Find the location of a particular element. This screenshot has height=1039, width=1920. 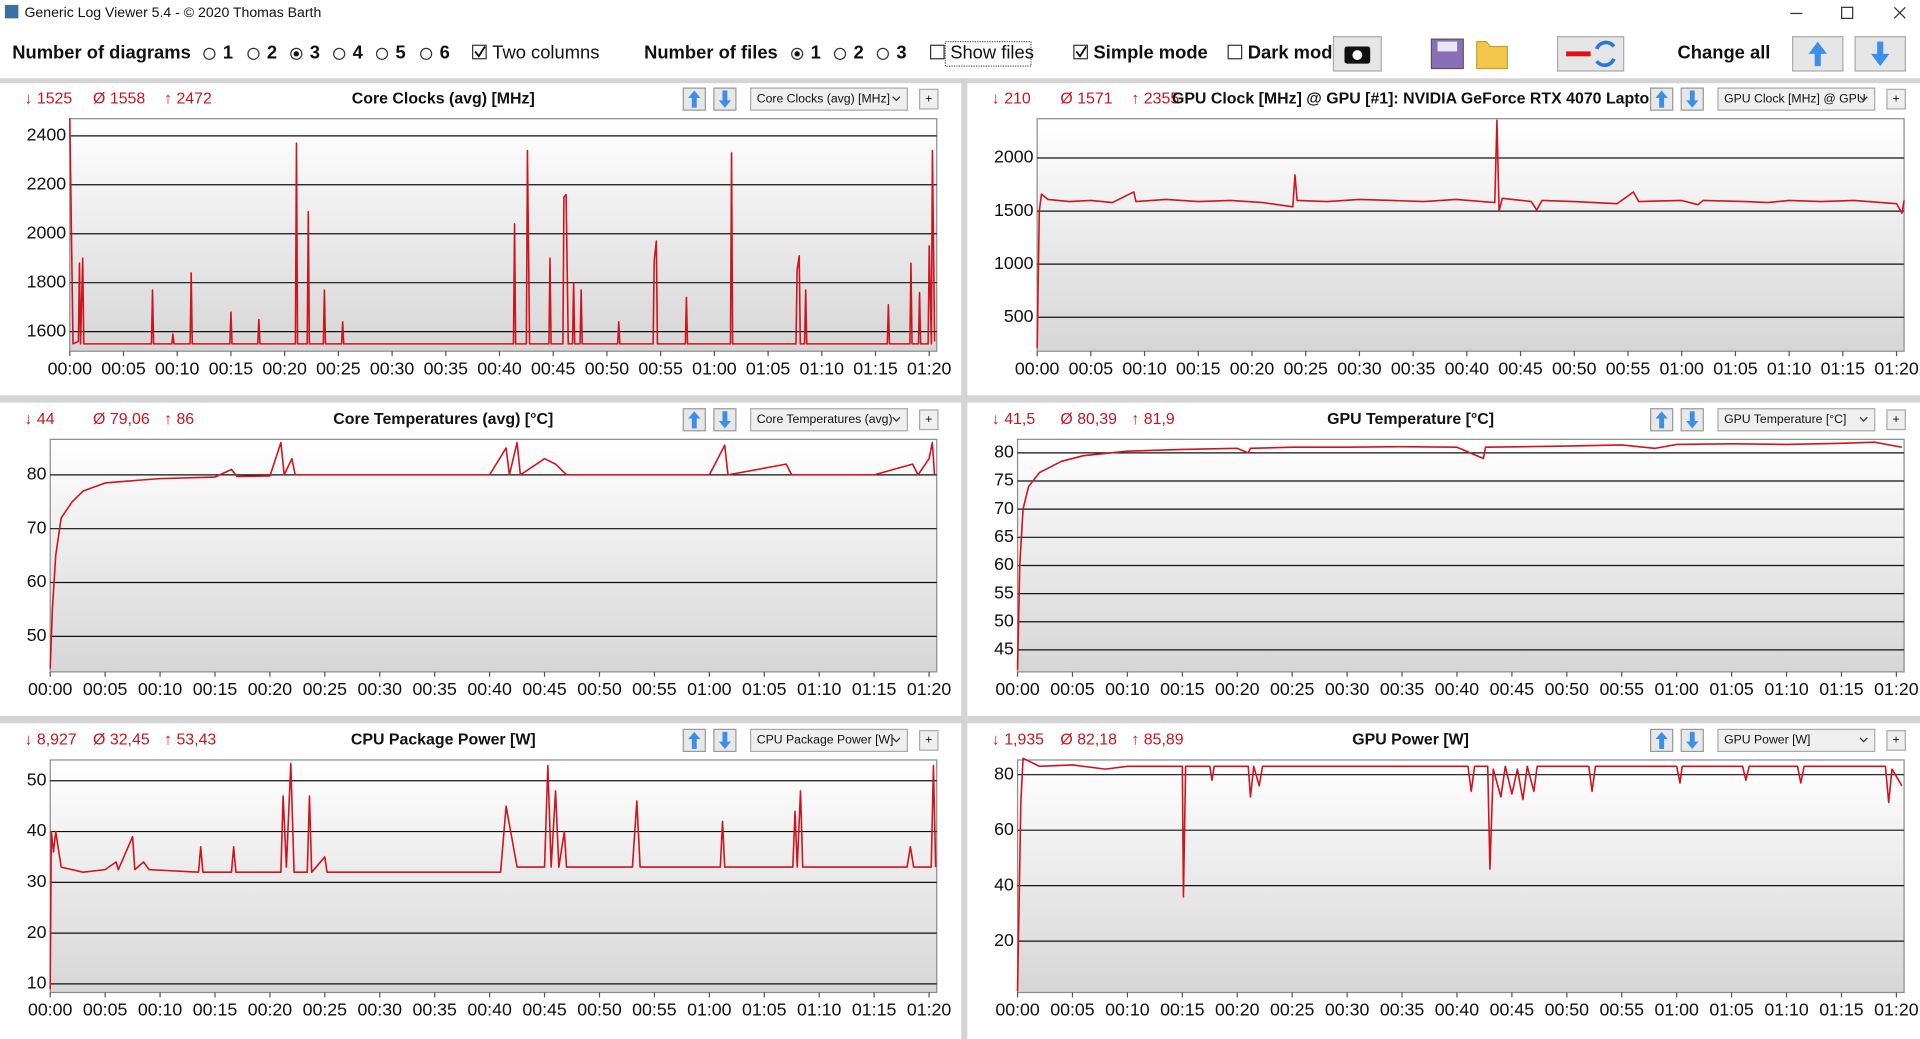

y-tick-label: 50 is located at coordinates (37, 635).